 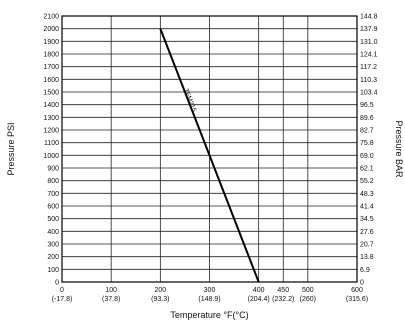 I want to click on y-left-tick-label: 400, so click(x=53, y=232).